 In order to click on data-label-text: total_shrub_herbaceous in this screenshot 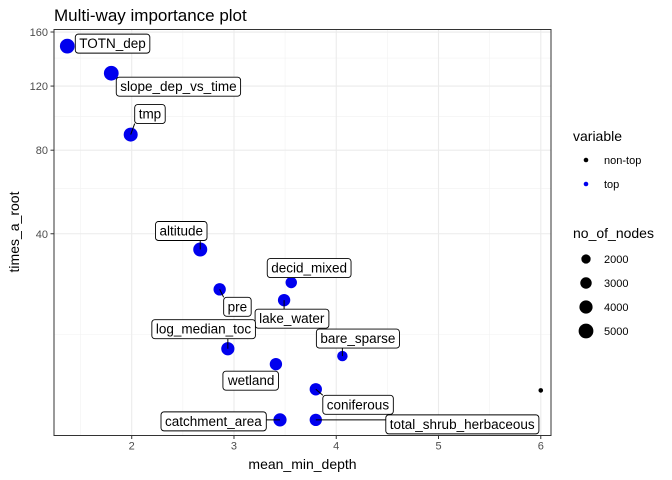, I will do `click(462, 424)`.